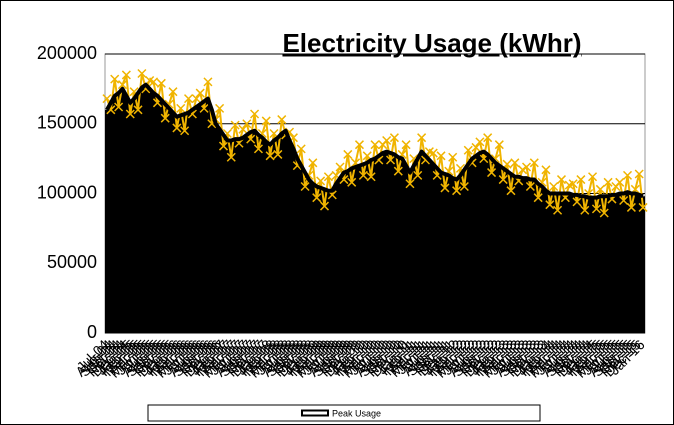 Image resolution: width=674 pixels, height=425 pixels. I want to click on legend-box, so click(344, 413).